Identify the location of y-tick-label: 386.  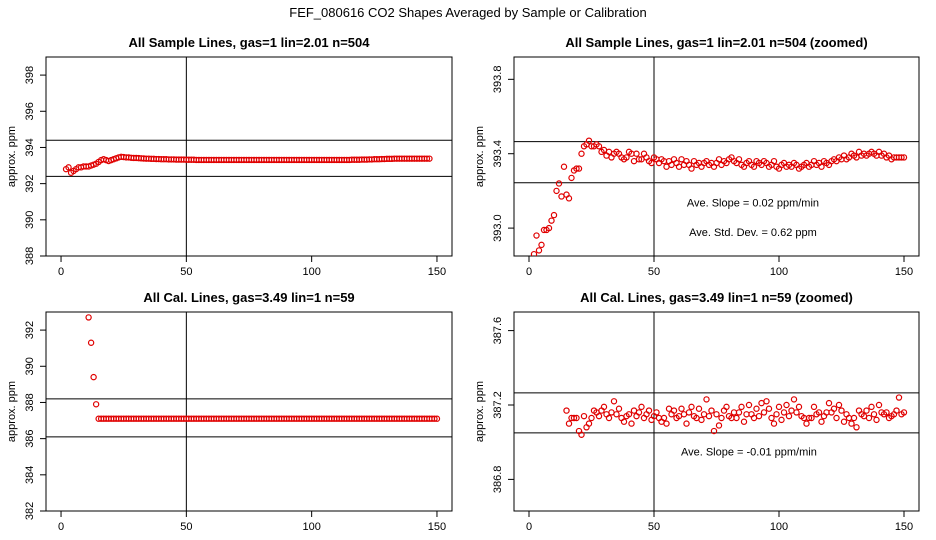
(30, 438).